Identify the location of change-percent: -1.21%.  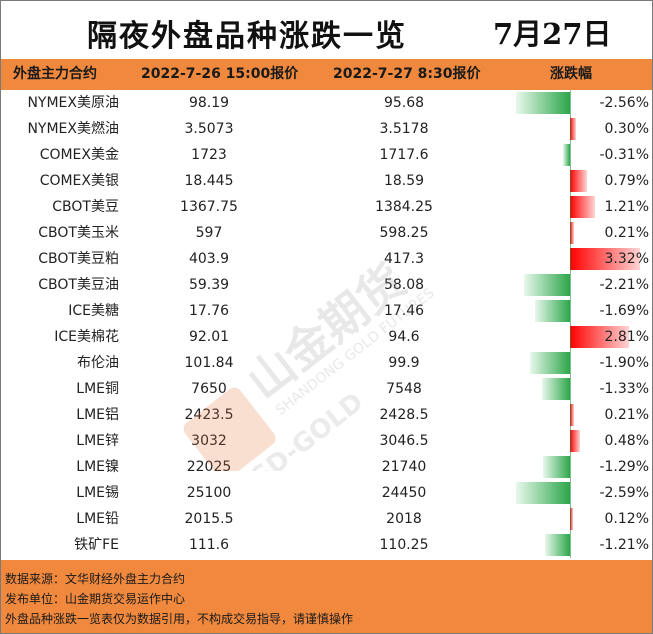
(624, 545).